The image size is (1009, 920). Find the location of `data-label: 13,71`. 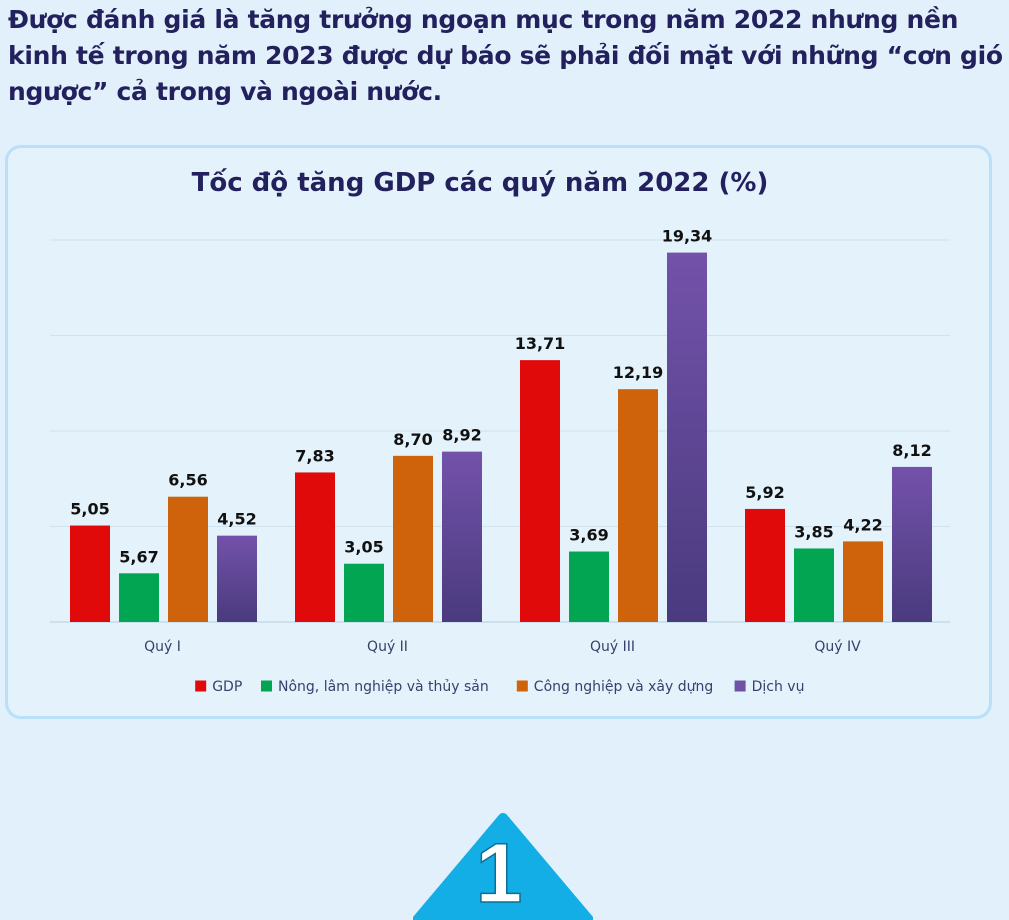

data-label: 13,71 is located at coordinates (540, 343).